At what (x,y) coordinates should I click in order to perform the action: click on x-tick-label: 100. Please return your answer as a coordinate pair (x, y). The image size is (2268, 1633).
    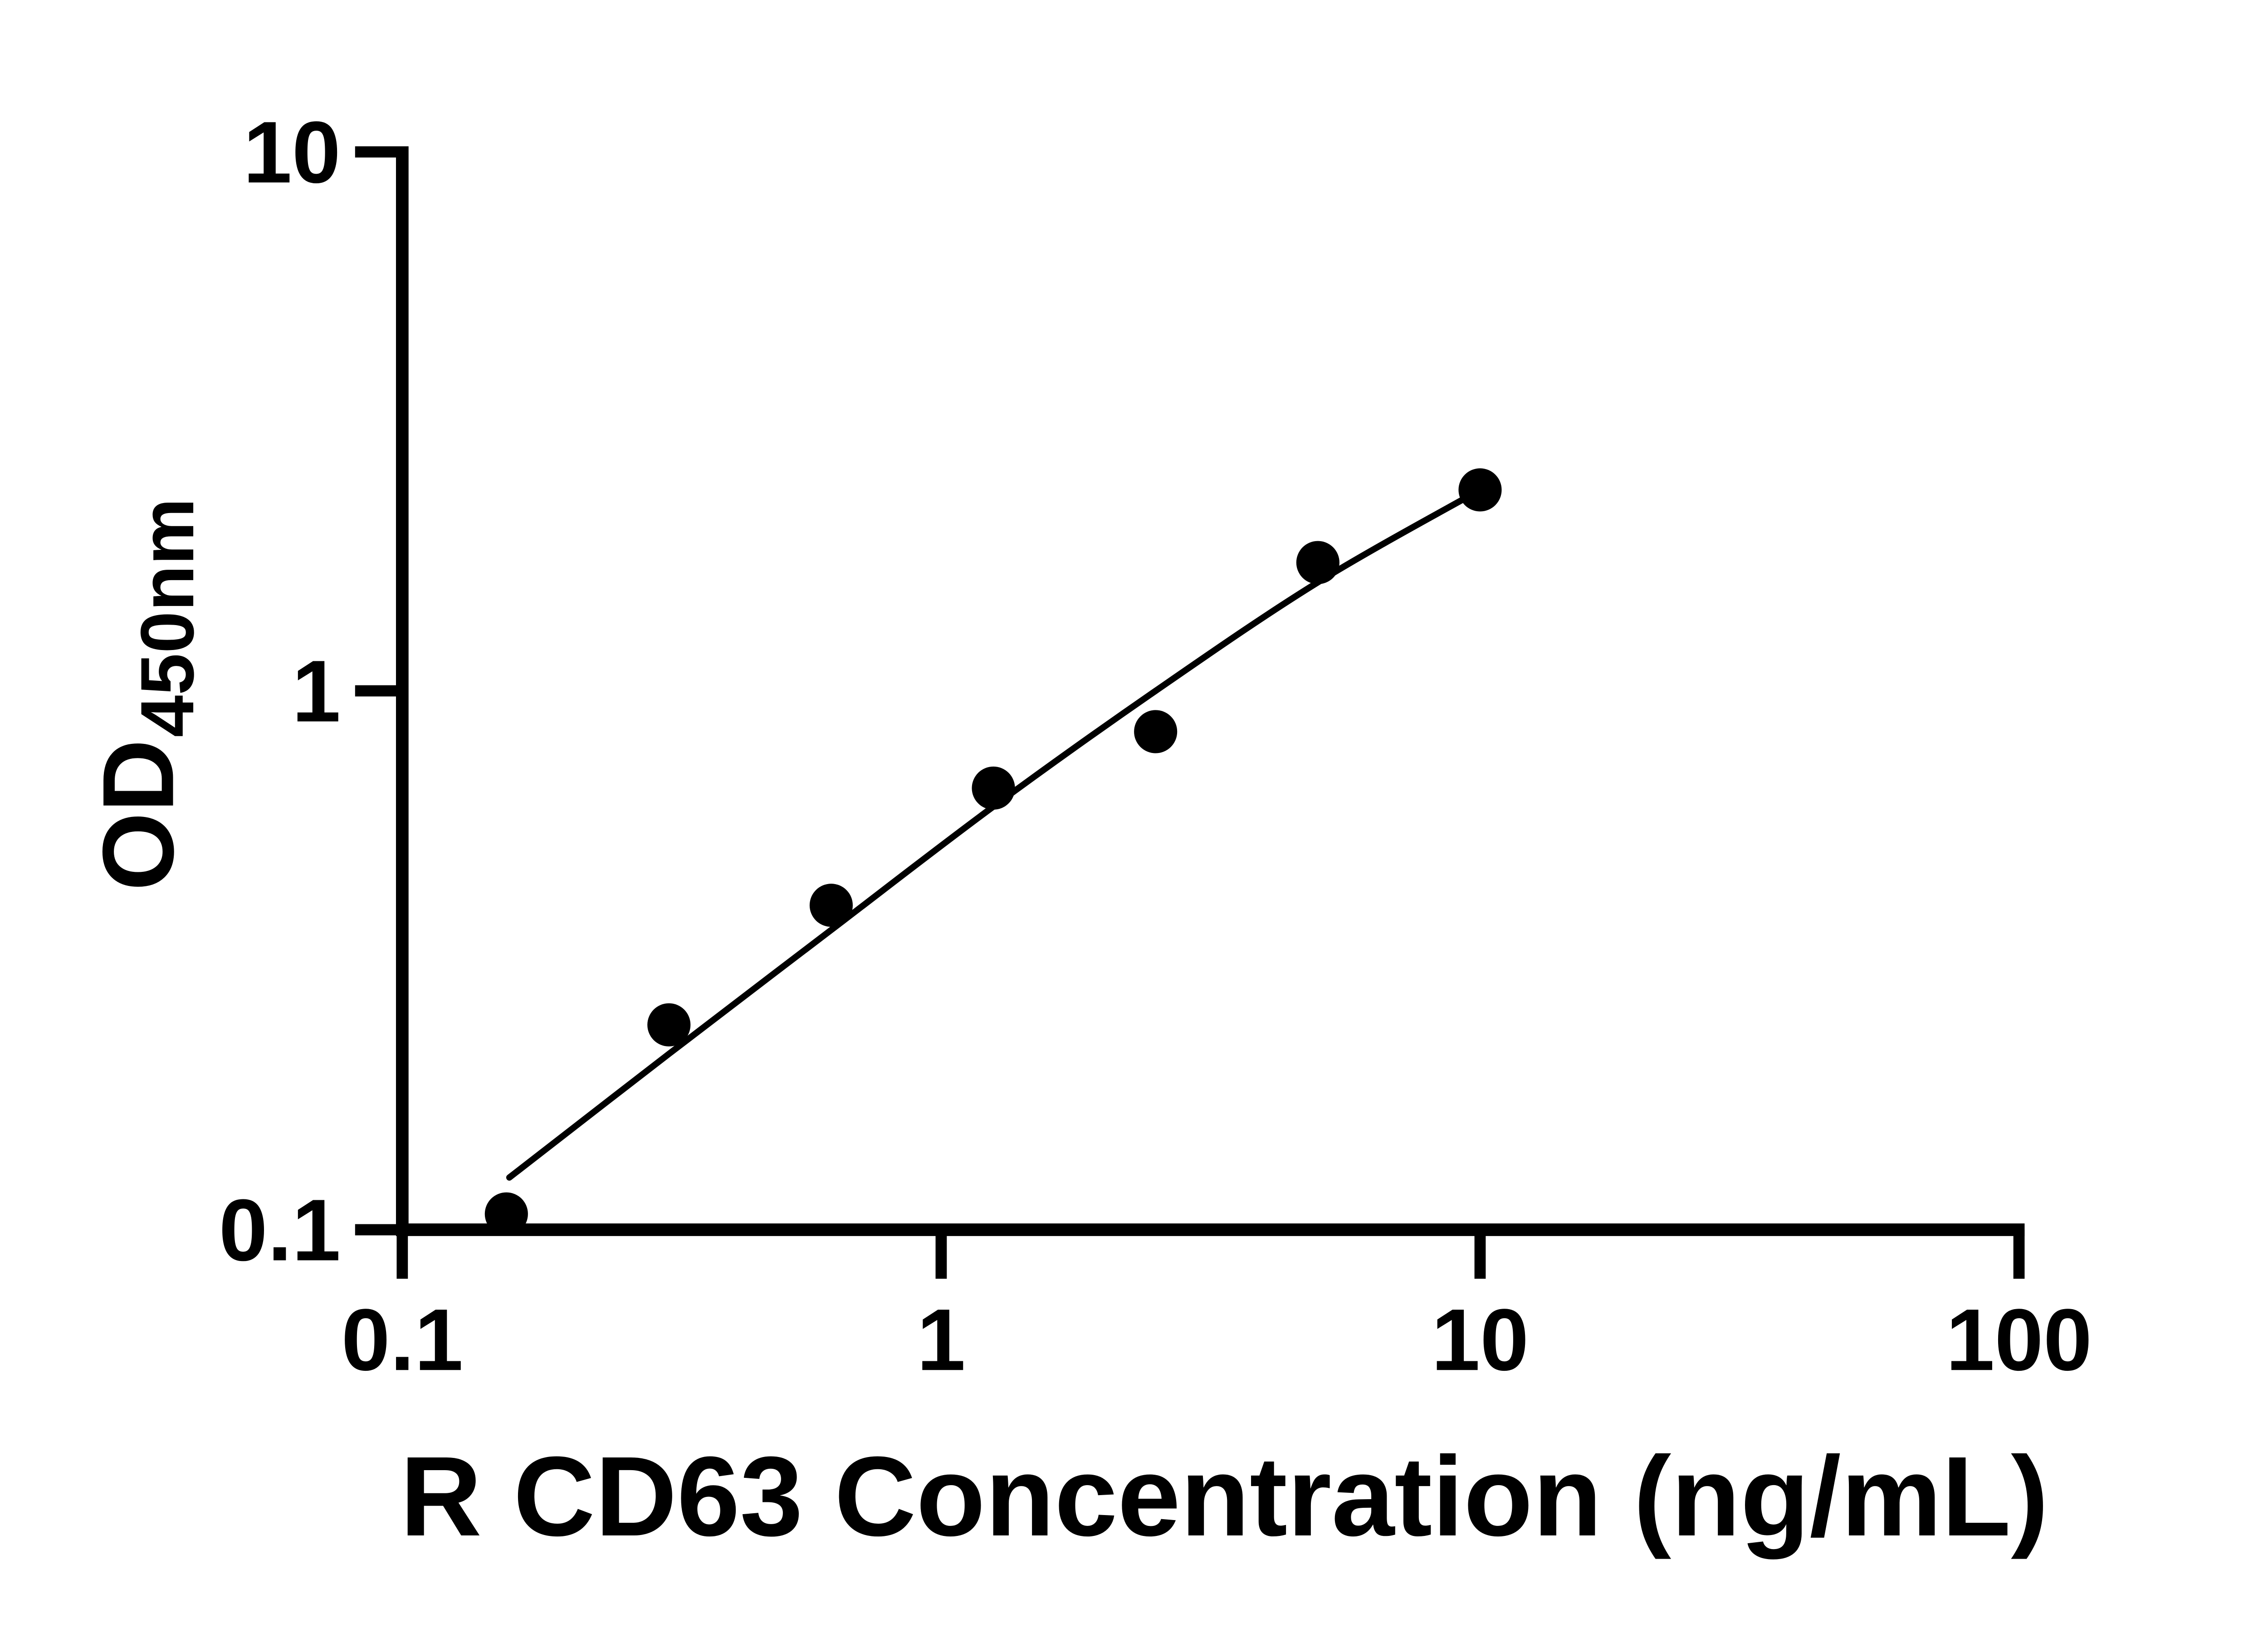
    Looking at the image, I should click on (2019, 1340).